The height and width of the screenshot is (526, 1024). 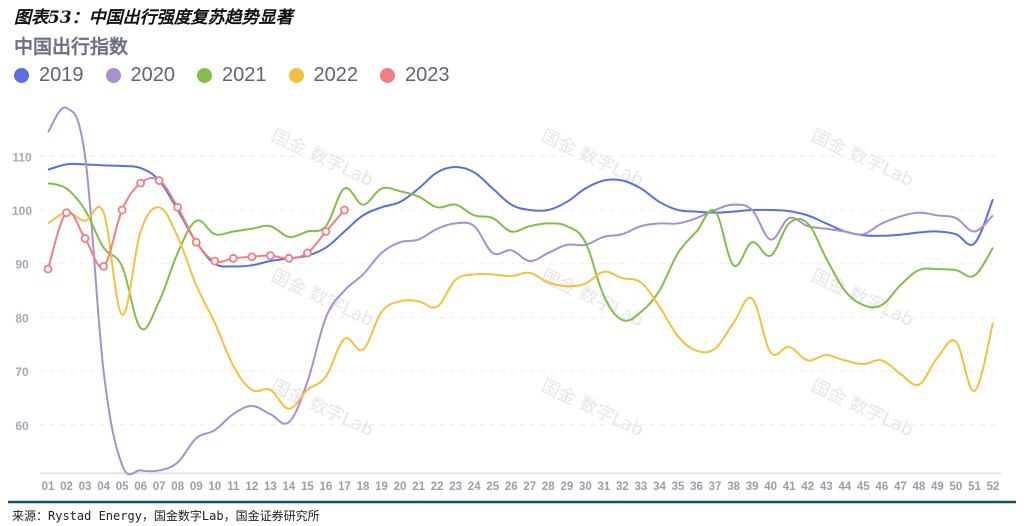 I want to click on x-tick-label: 07, so click(x=159, y=487).